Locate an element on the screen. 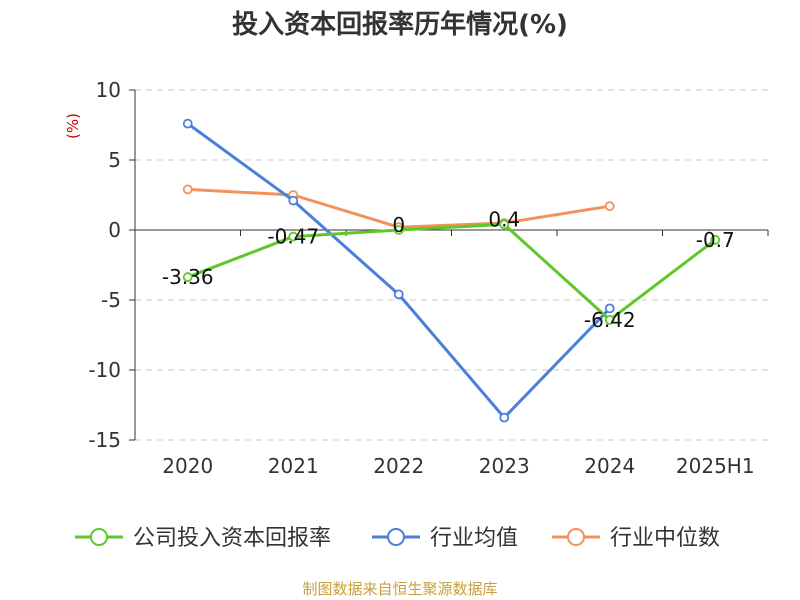  legend: 公司投入资本回报率 行业均值 行业中位数 is located at coordinates (397, 538).